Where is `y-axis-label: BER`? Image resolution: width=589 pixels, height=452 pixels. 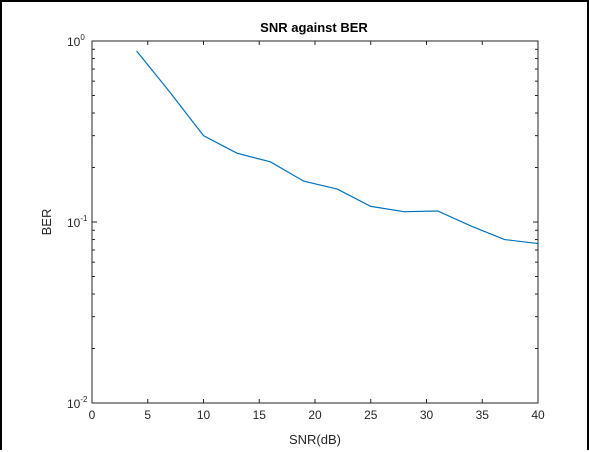
y-axis-label: BER is located at coordinates (46, 222).